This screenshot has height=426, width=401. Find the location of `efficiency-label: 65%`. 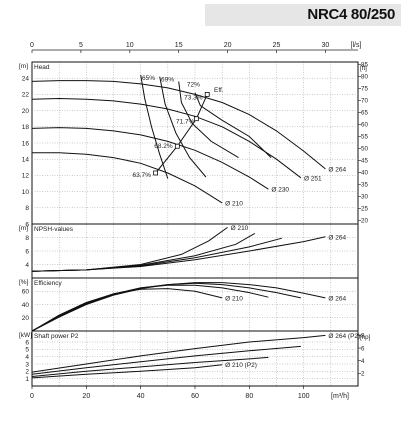

efficiency-label: 65% is located at coordinates (148, 78).